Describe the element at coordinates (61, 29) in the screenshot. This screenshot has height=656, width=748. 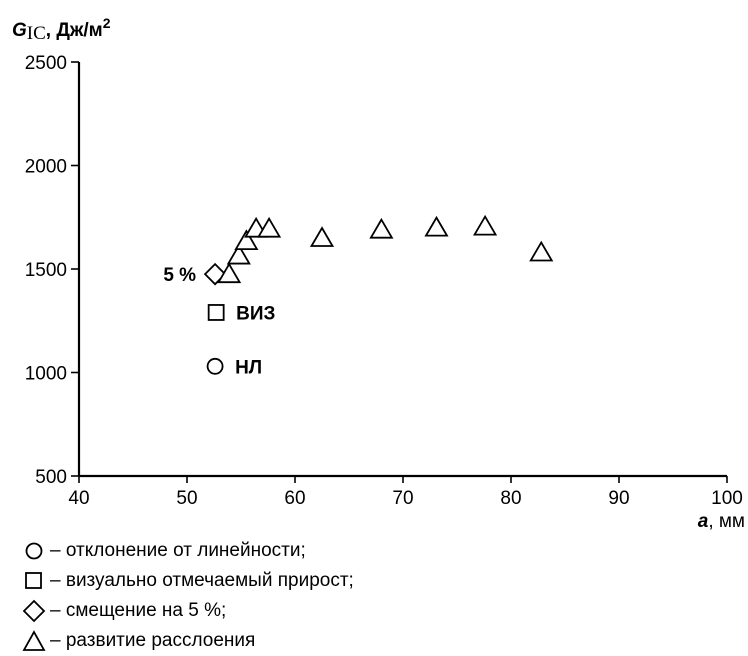
I see `y-axis-label: GIC, Дж/м2` at that location.